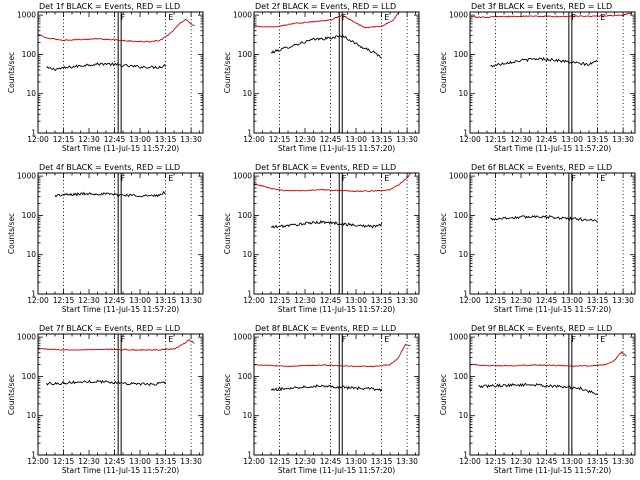  Describe the element at coordinates (325, 6) in the screenshot. I see `panel-title: Det 2f BLACK = Events, RED = LLD` at that location.